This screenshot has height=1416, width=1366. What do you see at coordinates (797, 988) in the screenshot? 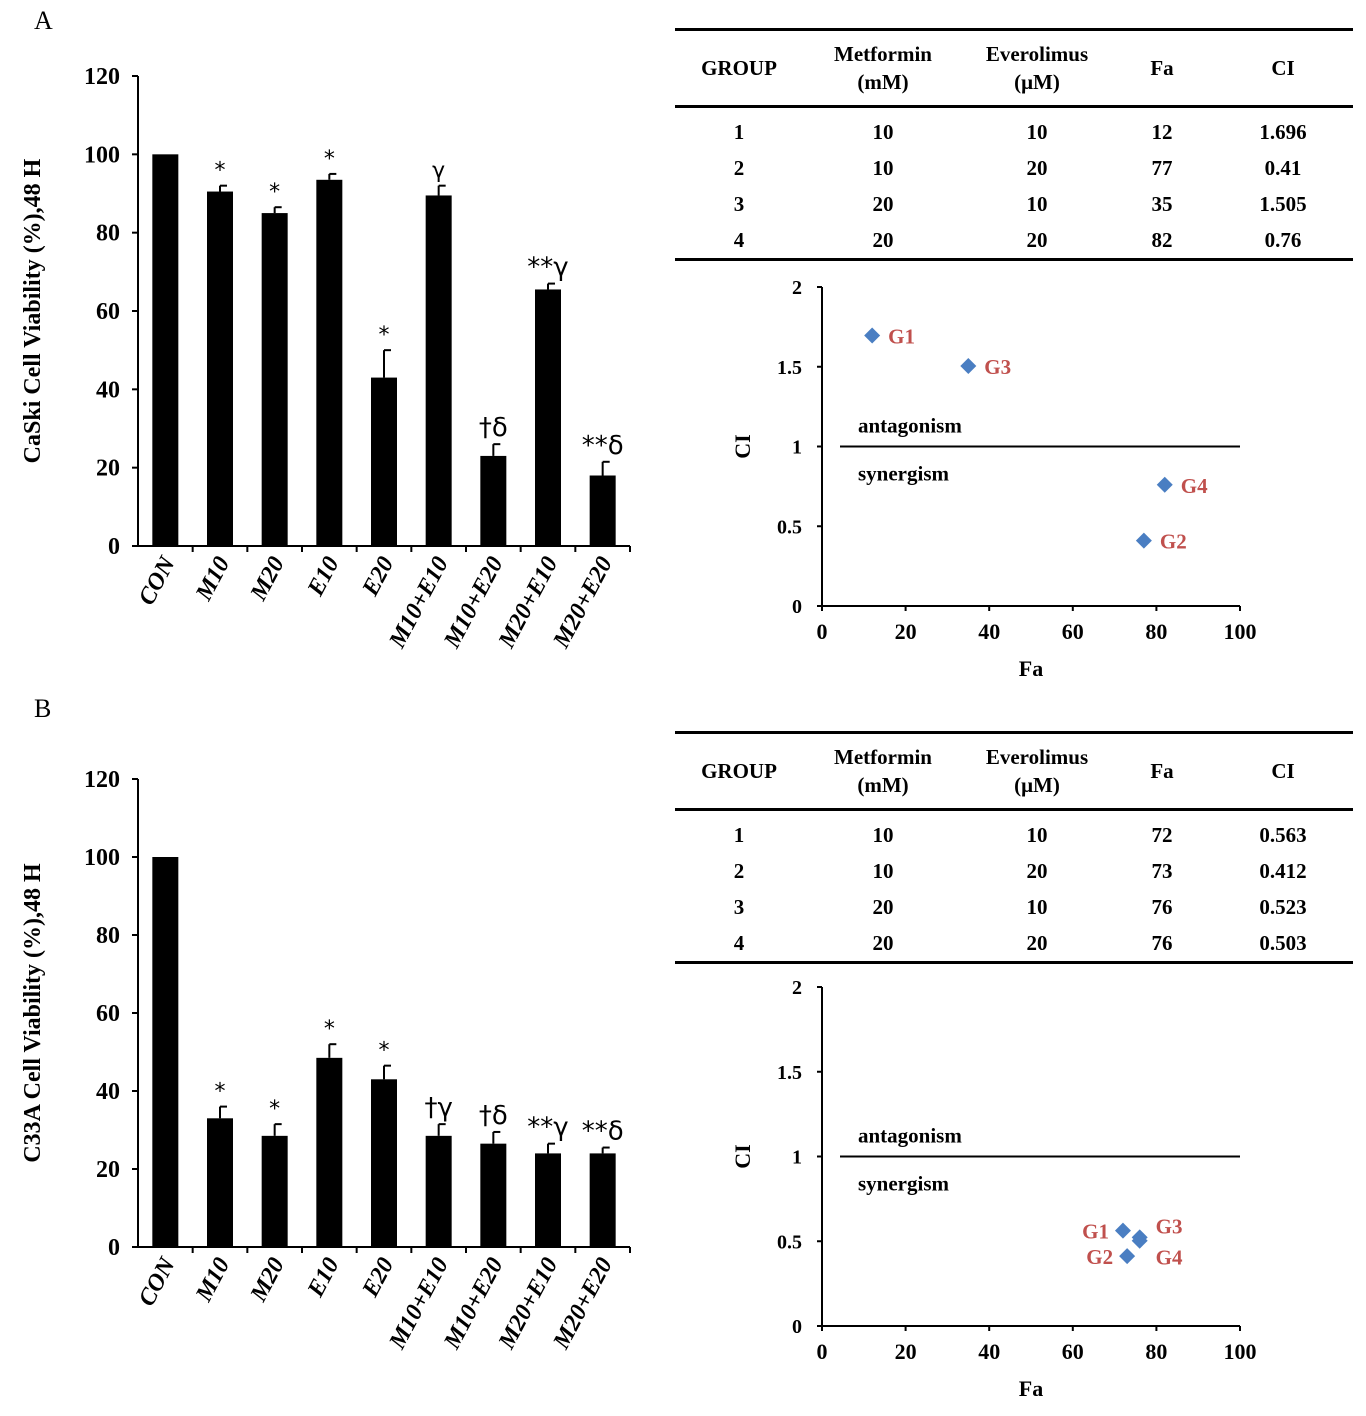
I see `y-tick-label: 2` at bounding box center [797, 988].